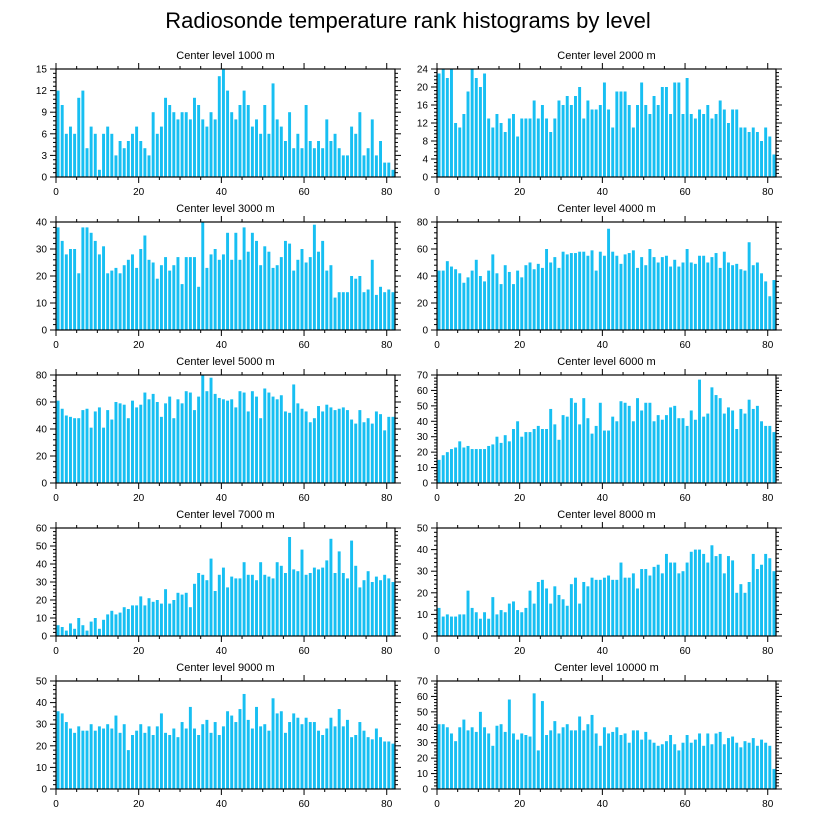  What do you see at coordinates (423, 712) in the screenshot?
I see `y-tick-label: 50` at bounding box center [423, 712].